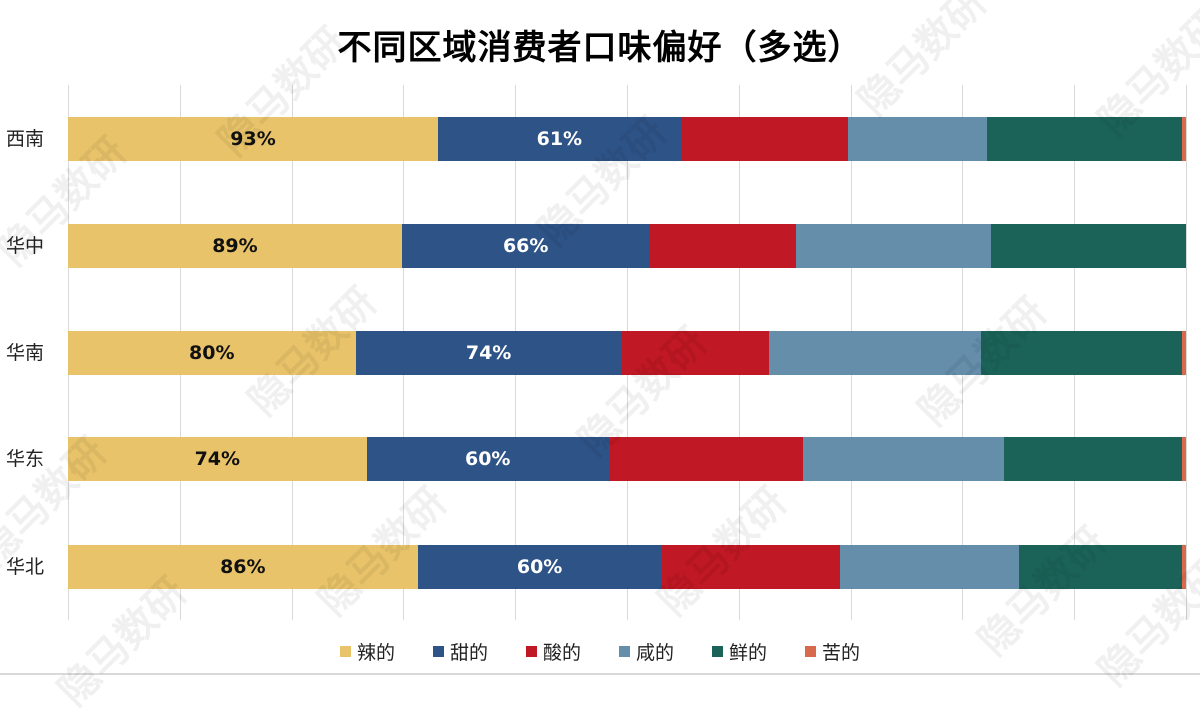  I want to click on category-label: 西南, so click(25, 139).